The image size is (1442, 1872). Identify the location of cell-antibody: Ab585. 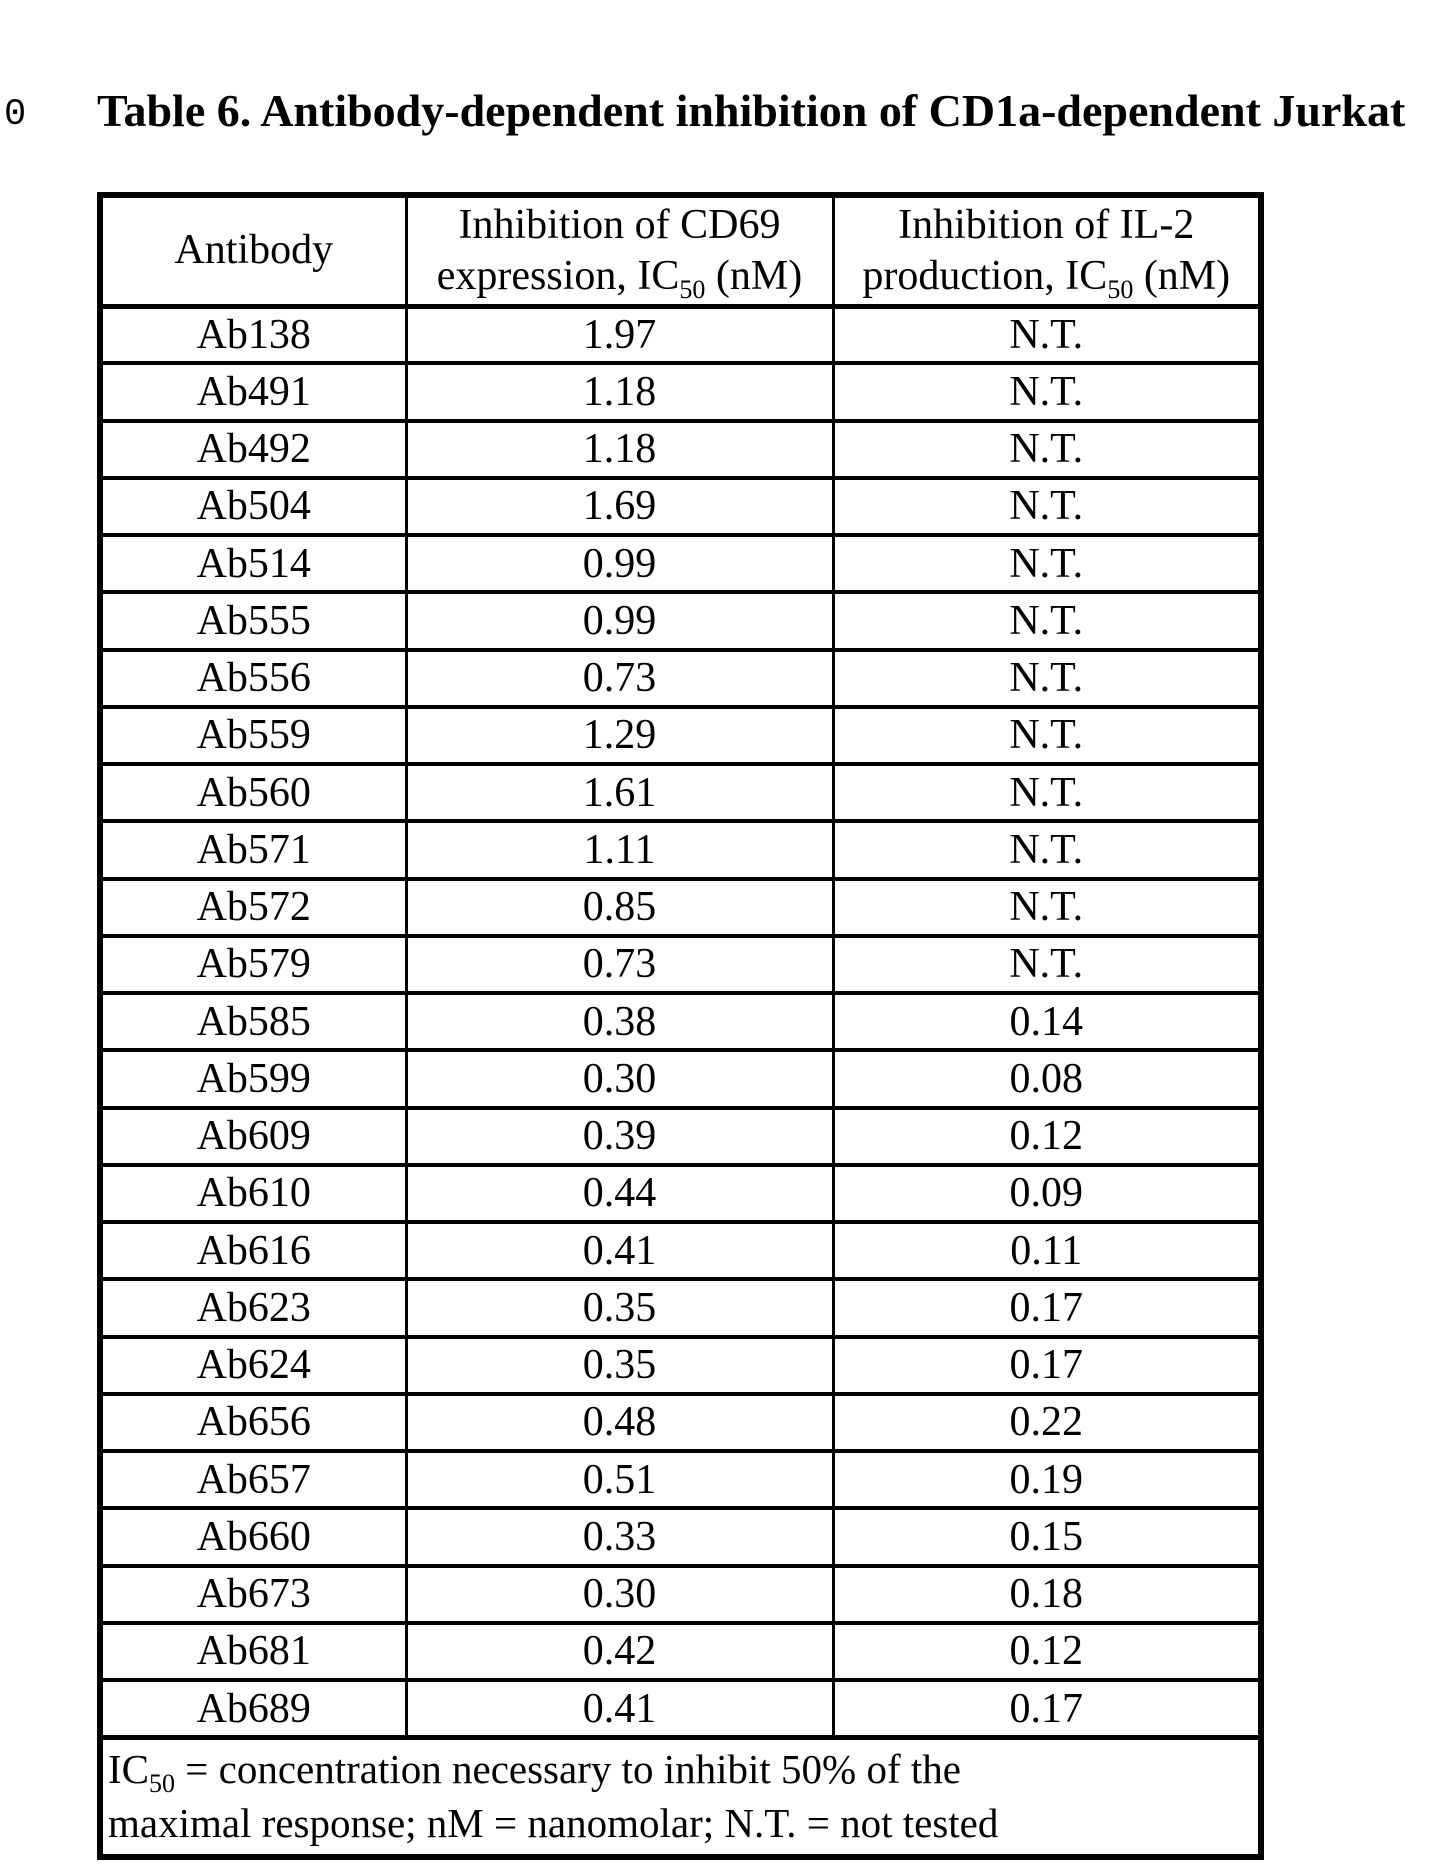
(253, 1021).